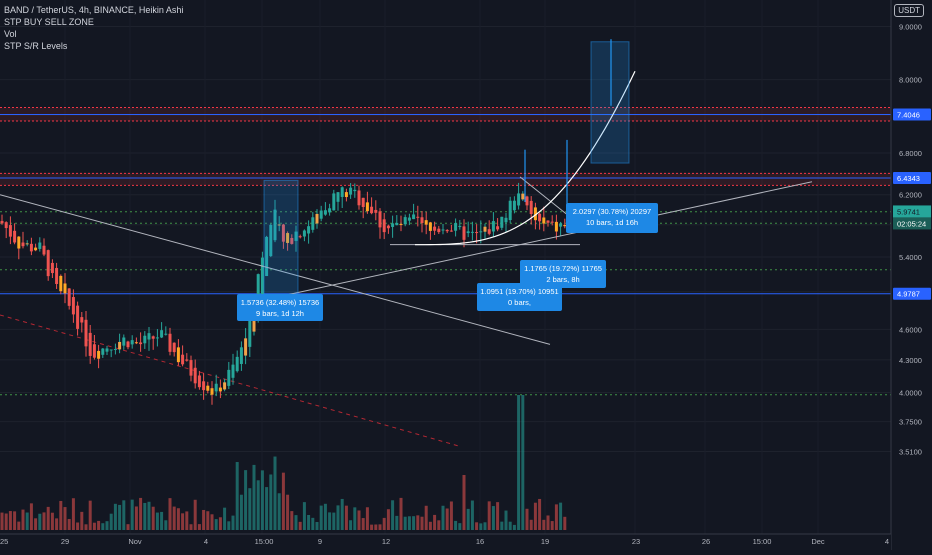 The height and width of the screenshot is (555, 932). What do you see at coordinates (135, 541) in the screenshot?
I see `time-tick-label: Nov` at bounding box center [135, 541].